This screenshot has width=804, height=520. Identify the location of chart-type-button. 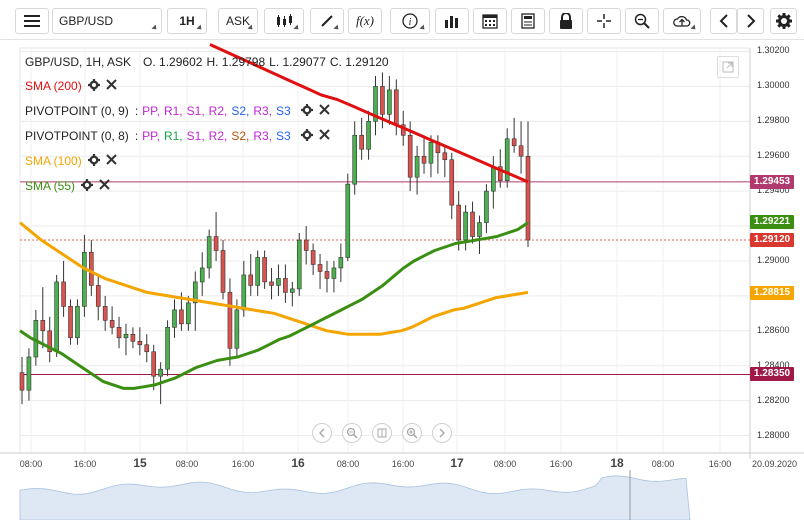
(284, 21).